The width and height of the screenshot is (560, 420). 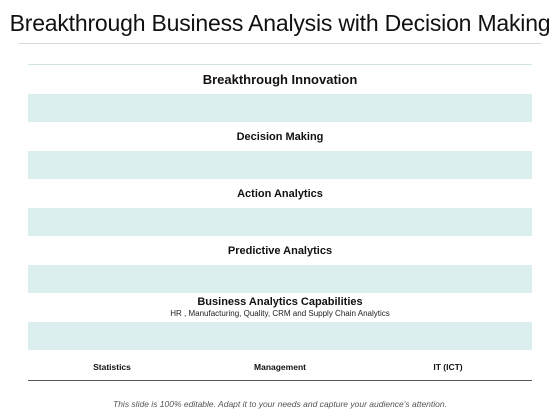 I want to click on foundation-statistics: Statistics, so click(x=112, y=366).